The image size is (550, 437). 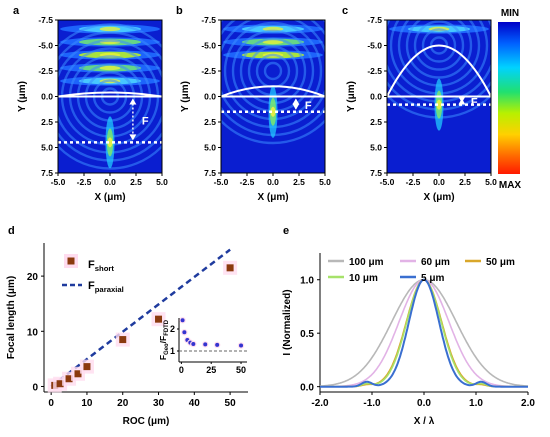 What do you see at coordinates (307, 334) in the screenshot?
I see `y-tick-label: 0.5` at bounding box center [307, 334].